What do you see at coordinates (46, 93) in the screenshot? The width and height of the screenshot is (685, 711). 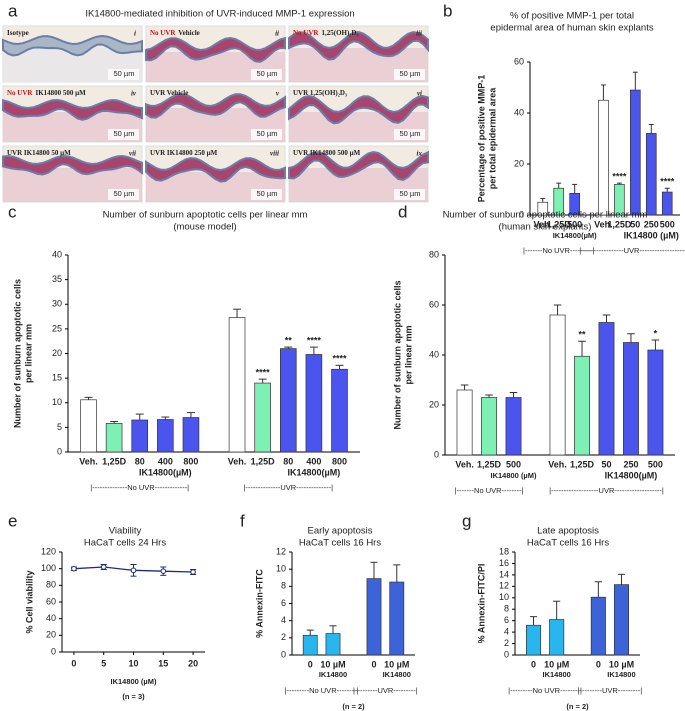 I see `tile-label: No UVR IK14800 500 µM` at bounding box center [46, 93].